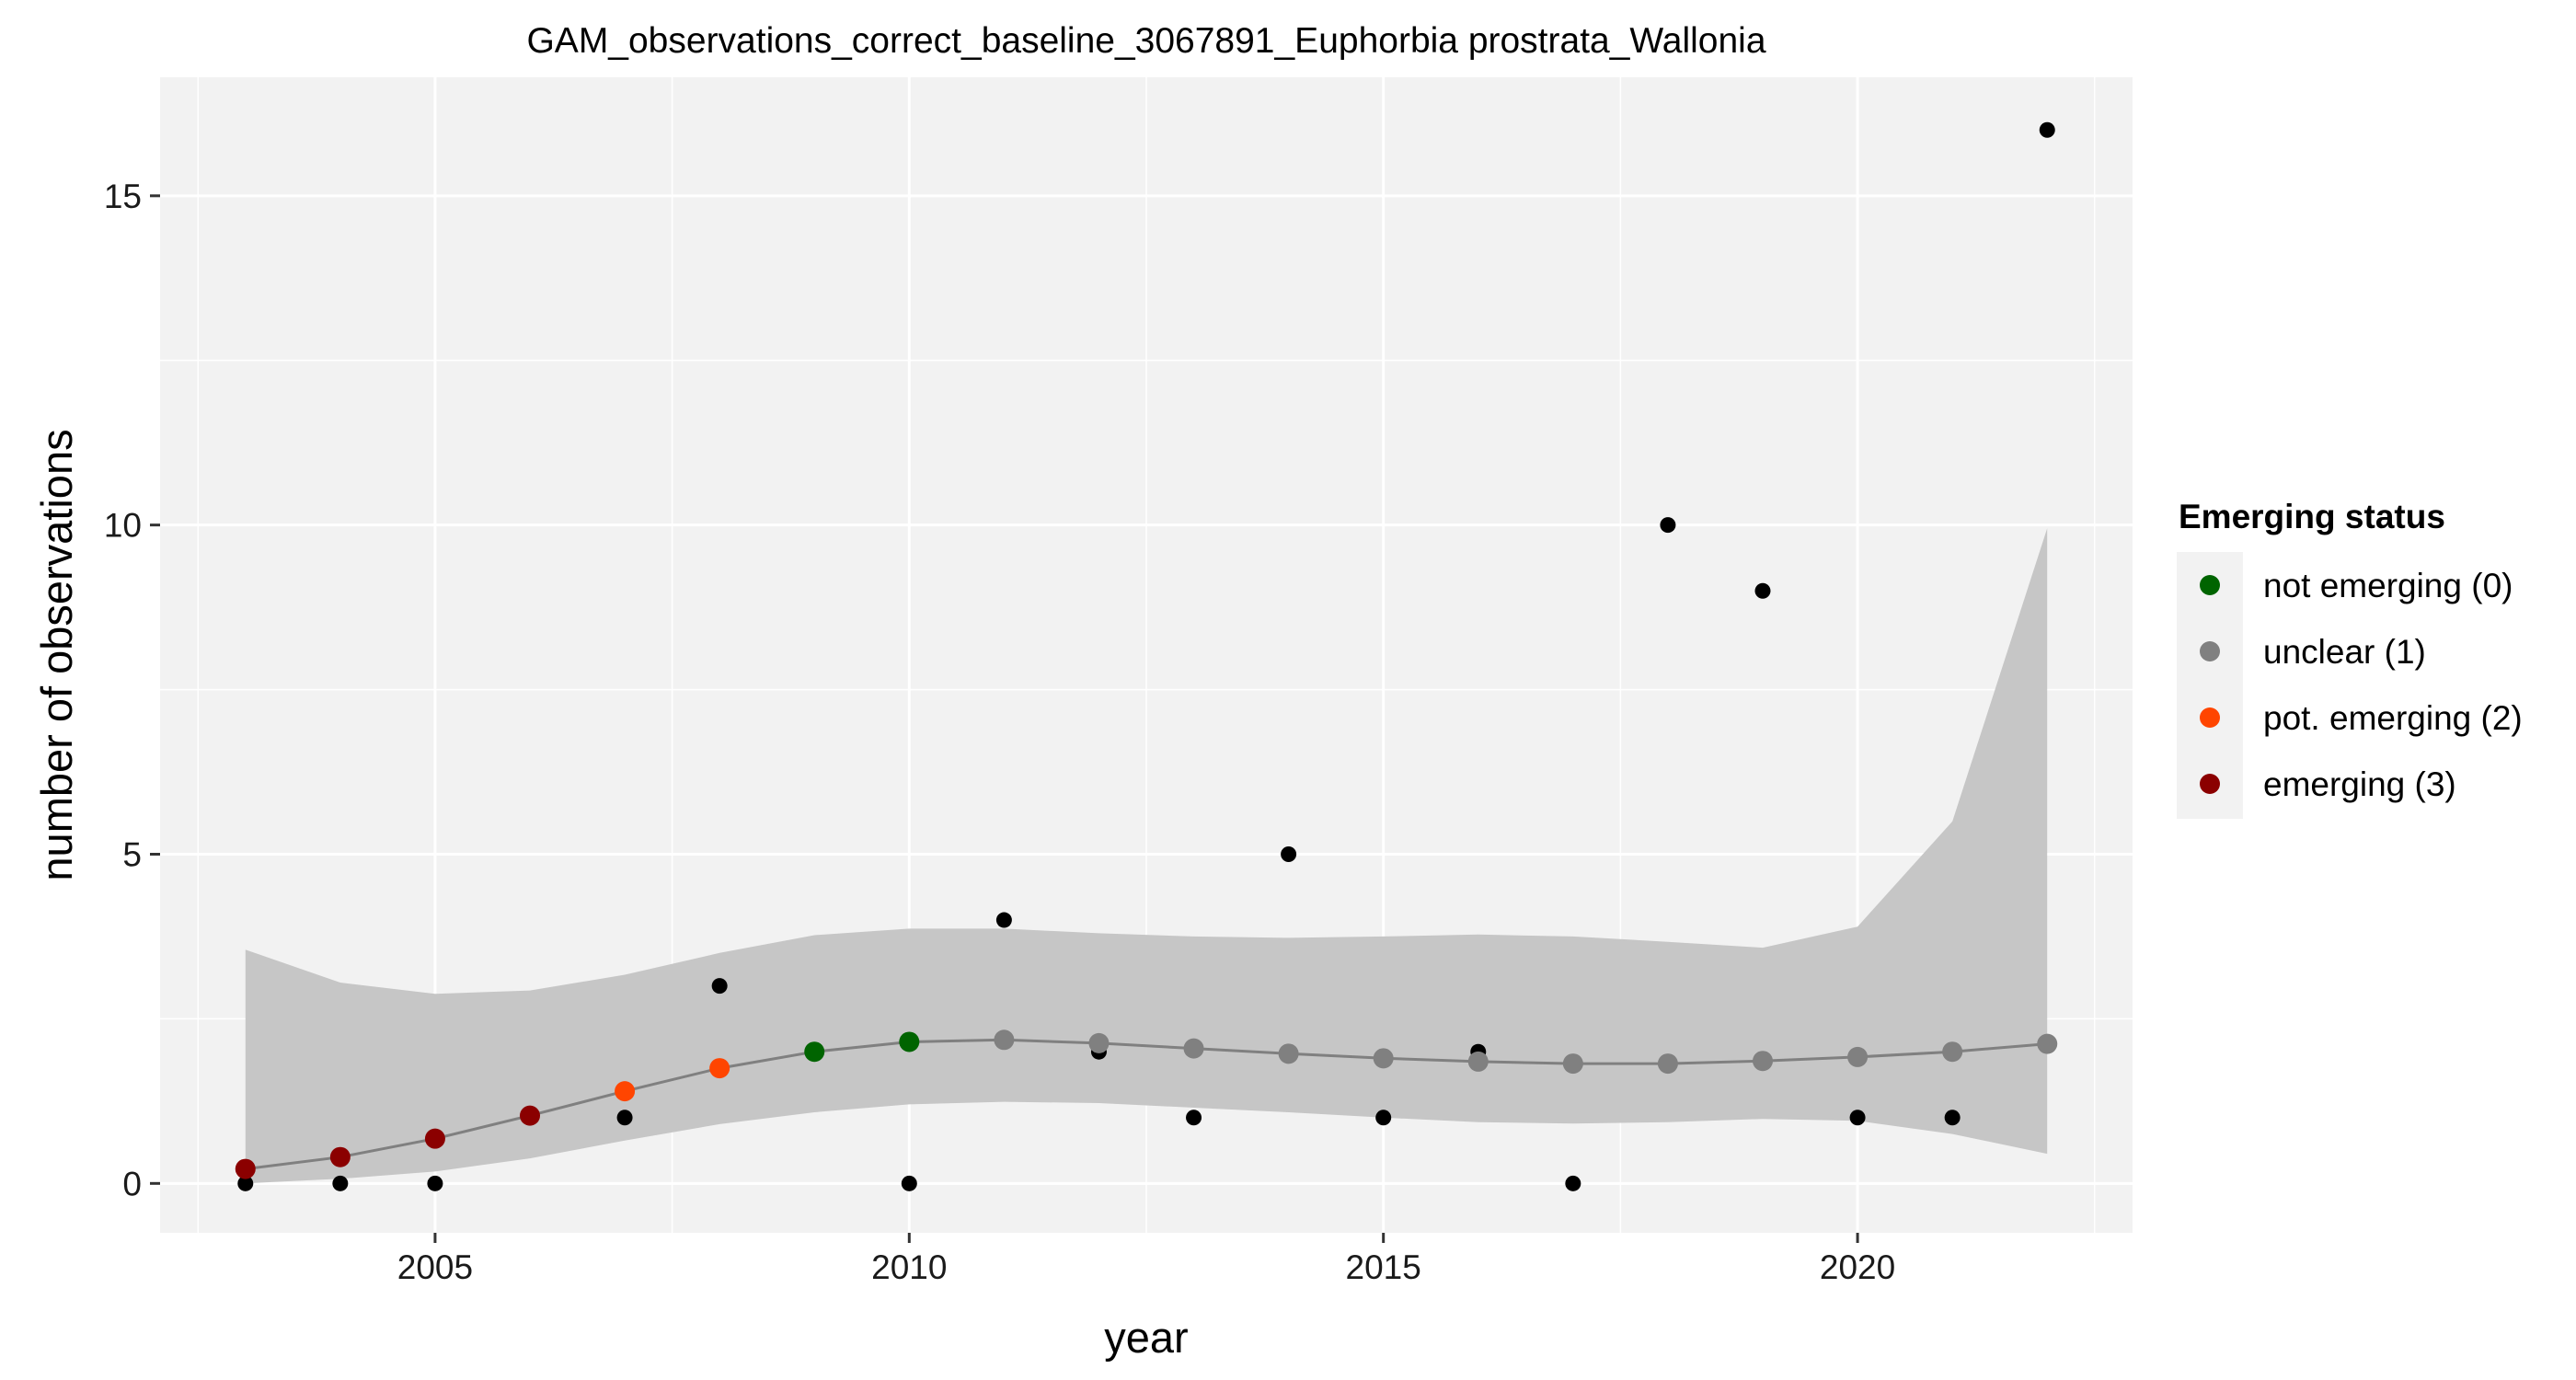  Describe the element at coordinates (132, 1183) in the screenshot. I see `y-tick-label: 0` at that location.